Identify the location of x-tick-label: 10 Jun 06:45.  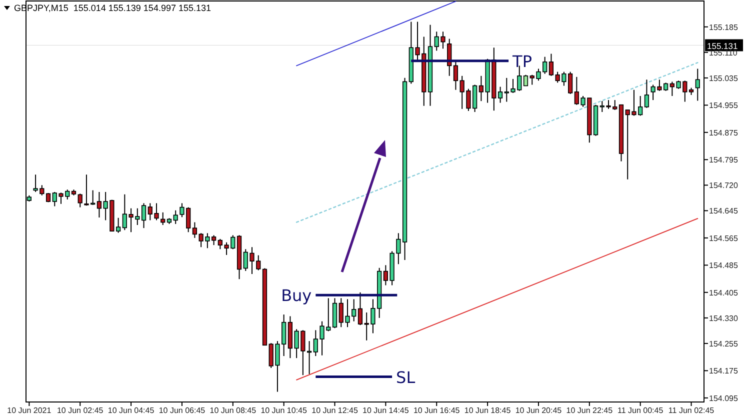
(182, 410).